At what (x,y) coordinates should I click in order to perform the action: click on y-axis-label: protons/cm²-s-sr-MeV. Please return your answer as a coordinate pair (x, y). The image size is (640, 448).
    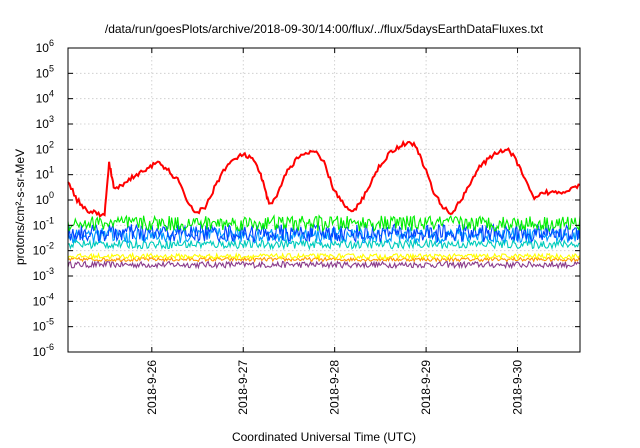
    Looking at the image, I should click on (20, 207).